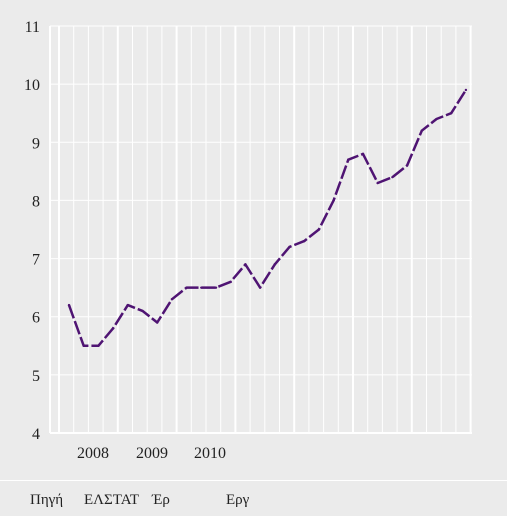 The width and height of the screenshot is (507, 516). Describe the element at coordinates (112, 500) in the screenshot. I see `source-org: ΕΛΣΤΑΤ` at that location.